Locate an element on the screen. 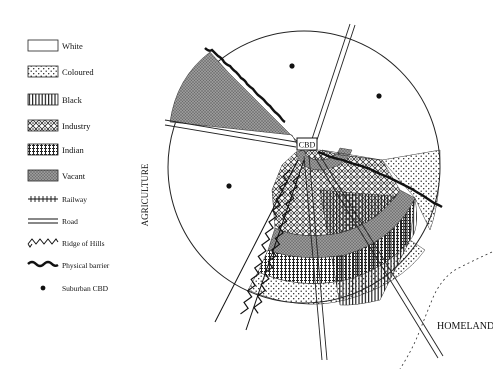 Image resolution: width=493 pixels, height=369 pixels. legend-label-coloured: Coloured is located at coordinates (78, 72).